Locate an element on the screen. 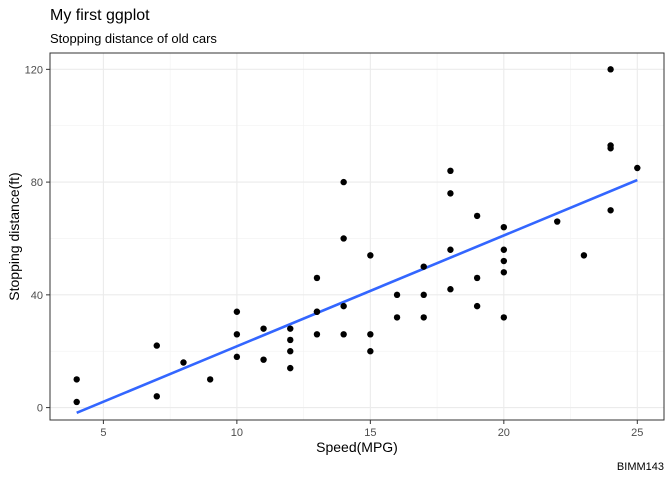 Image resolution: width=672 pixels, height=480 pixels. y-tick-label: 80 is located at coordinates (37, 183).